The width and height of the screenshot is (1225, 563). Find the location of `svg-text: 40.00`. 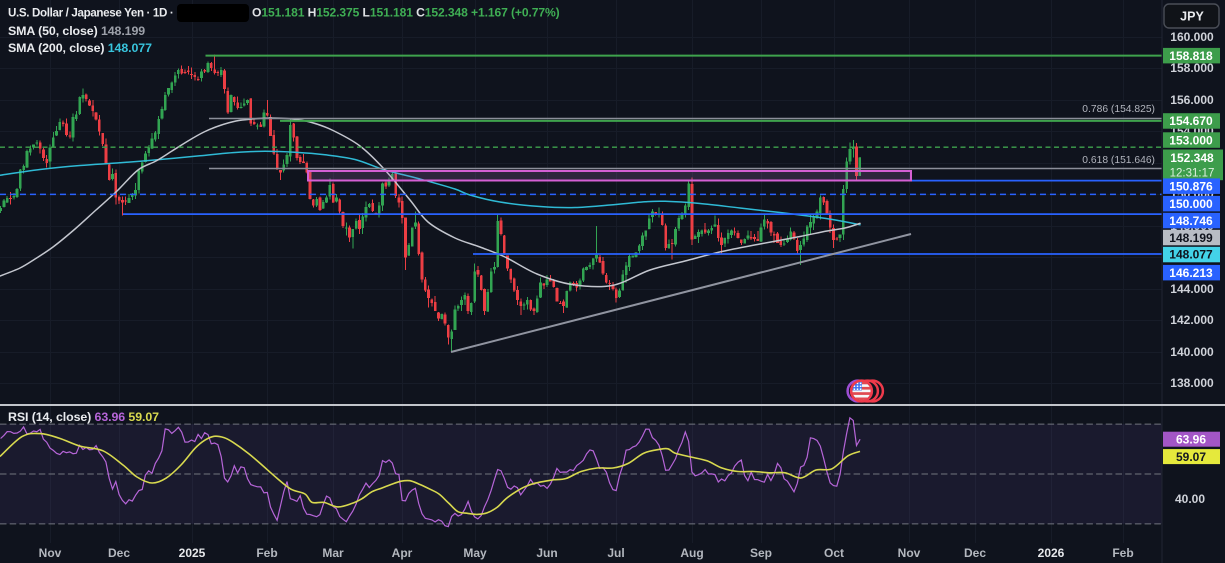

svg-text: 40.00 is located at coordinates (1190, 499).